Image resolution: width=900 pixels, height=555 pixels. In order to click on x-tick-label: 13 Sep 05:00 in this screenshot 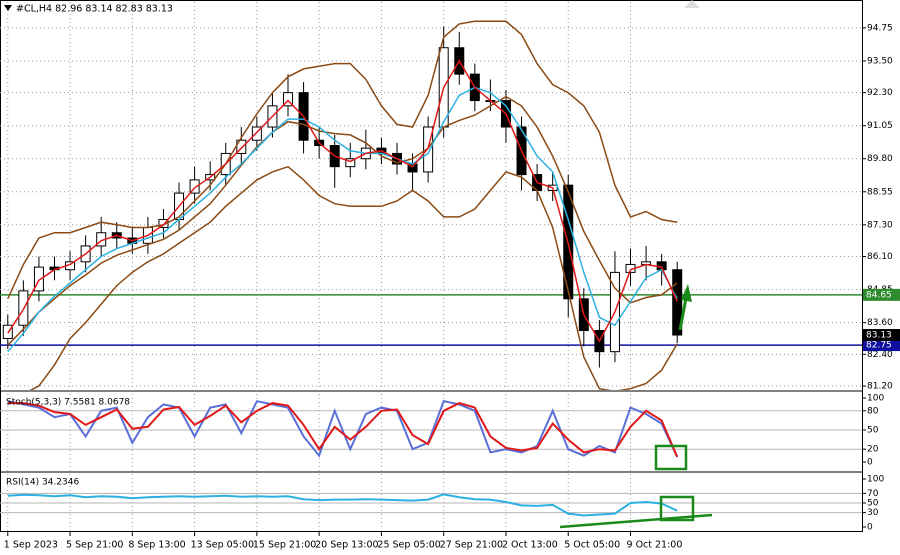, I will do `click(222, 545)`.